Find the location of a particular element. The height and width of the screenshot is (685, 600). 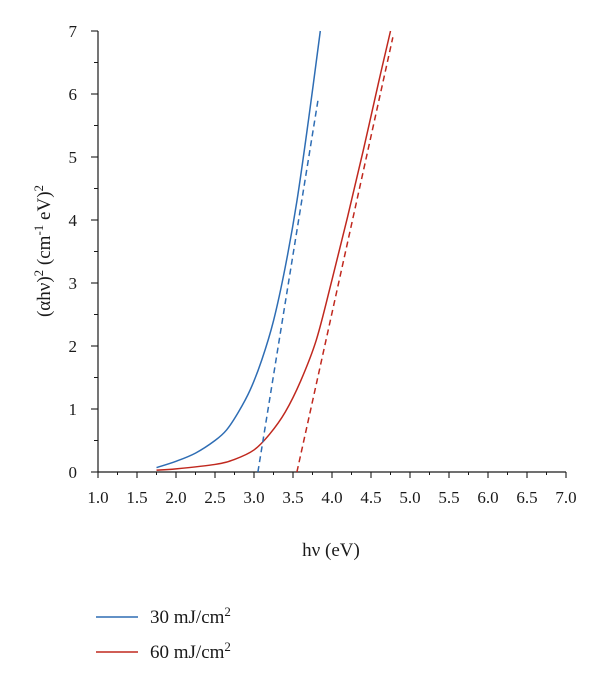

x-tick-label: 1.5 is located at coordinates (136, 497).